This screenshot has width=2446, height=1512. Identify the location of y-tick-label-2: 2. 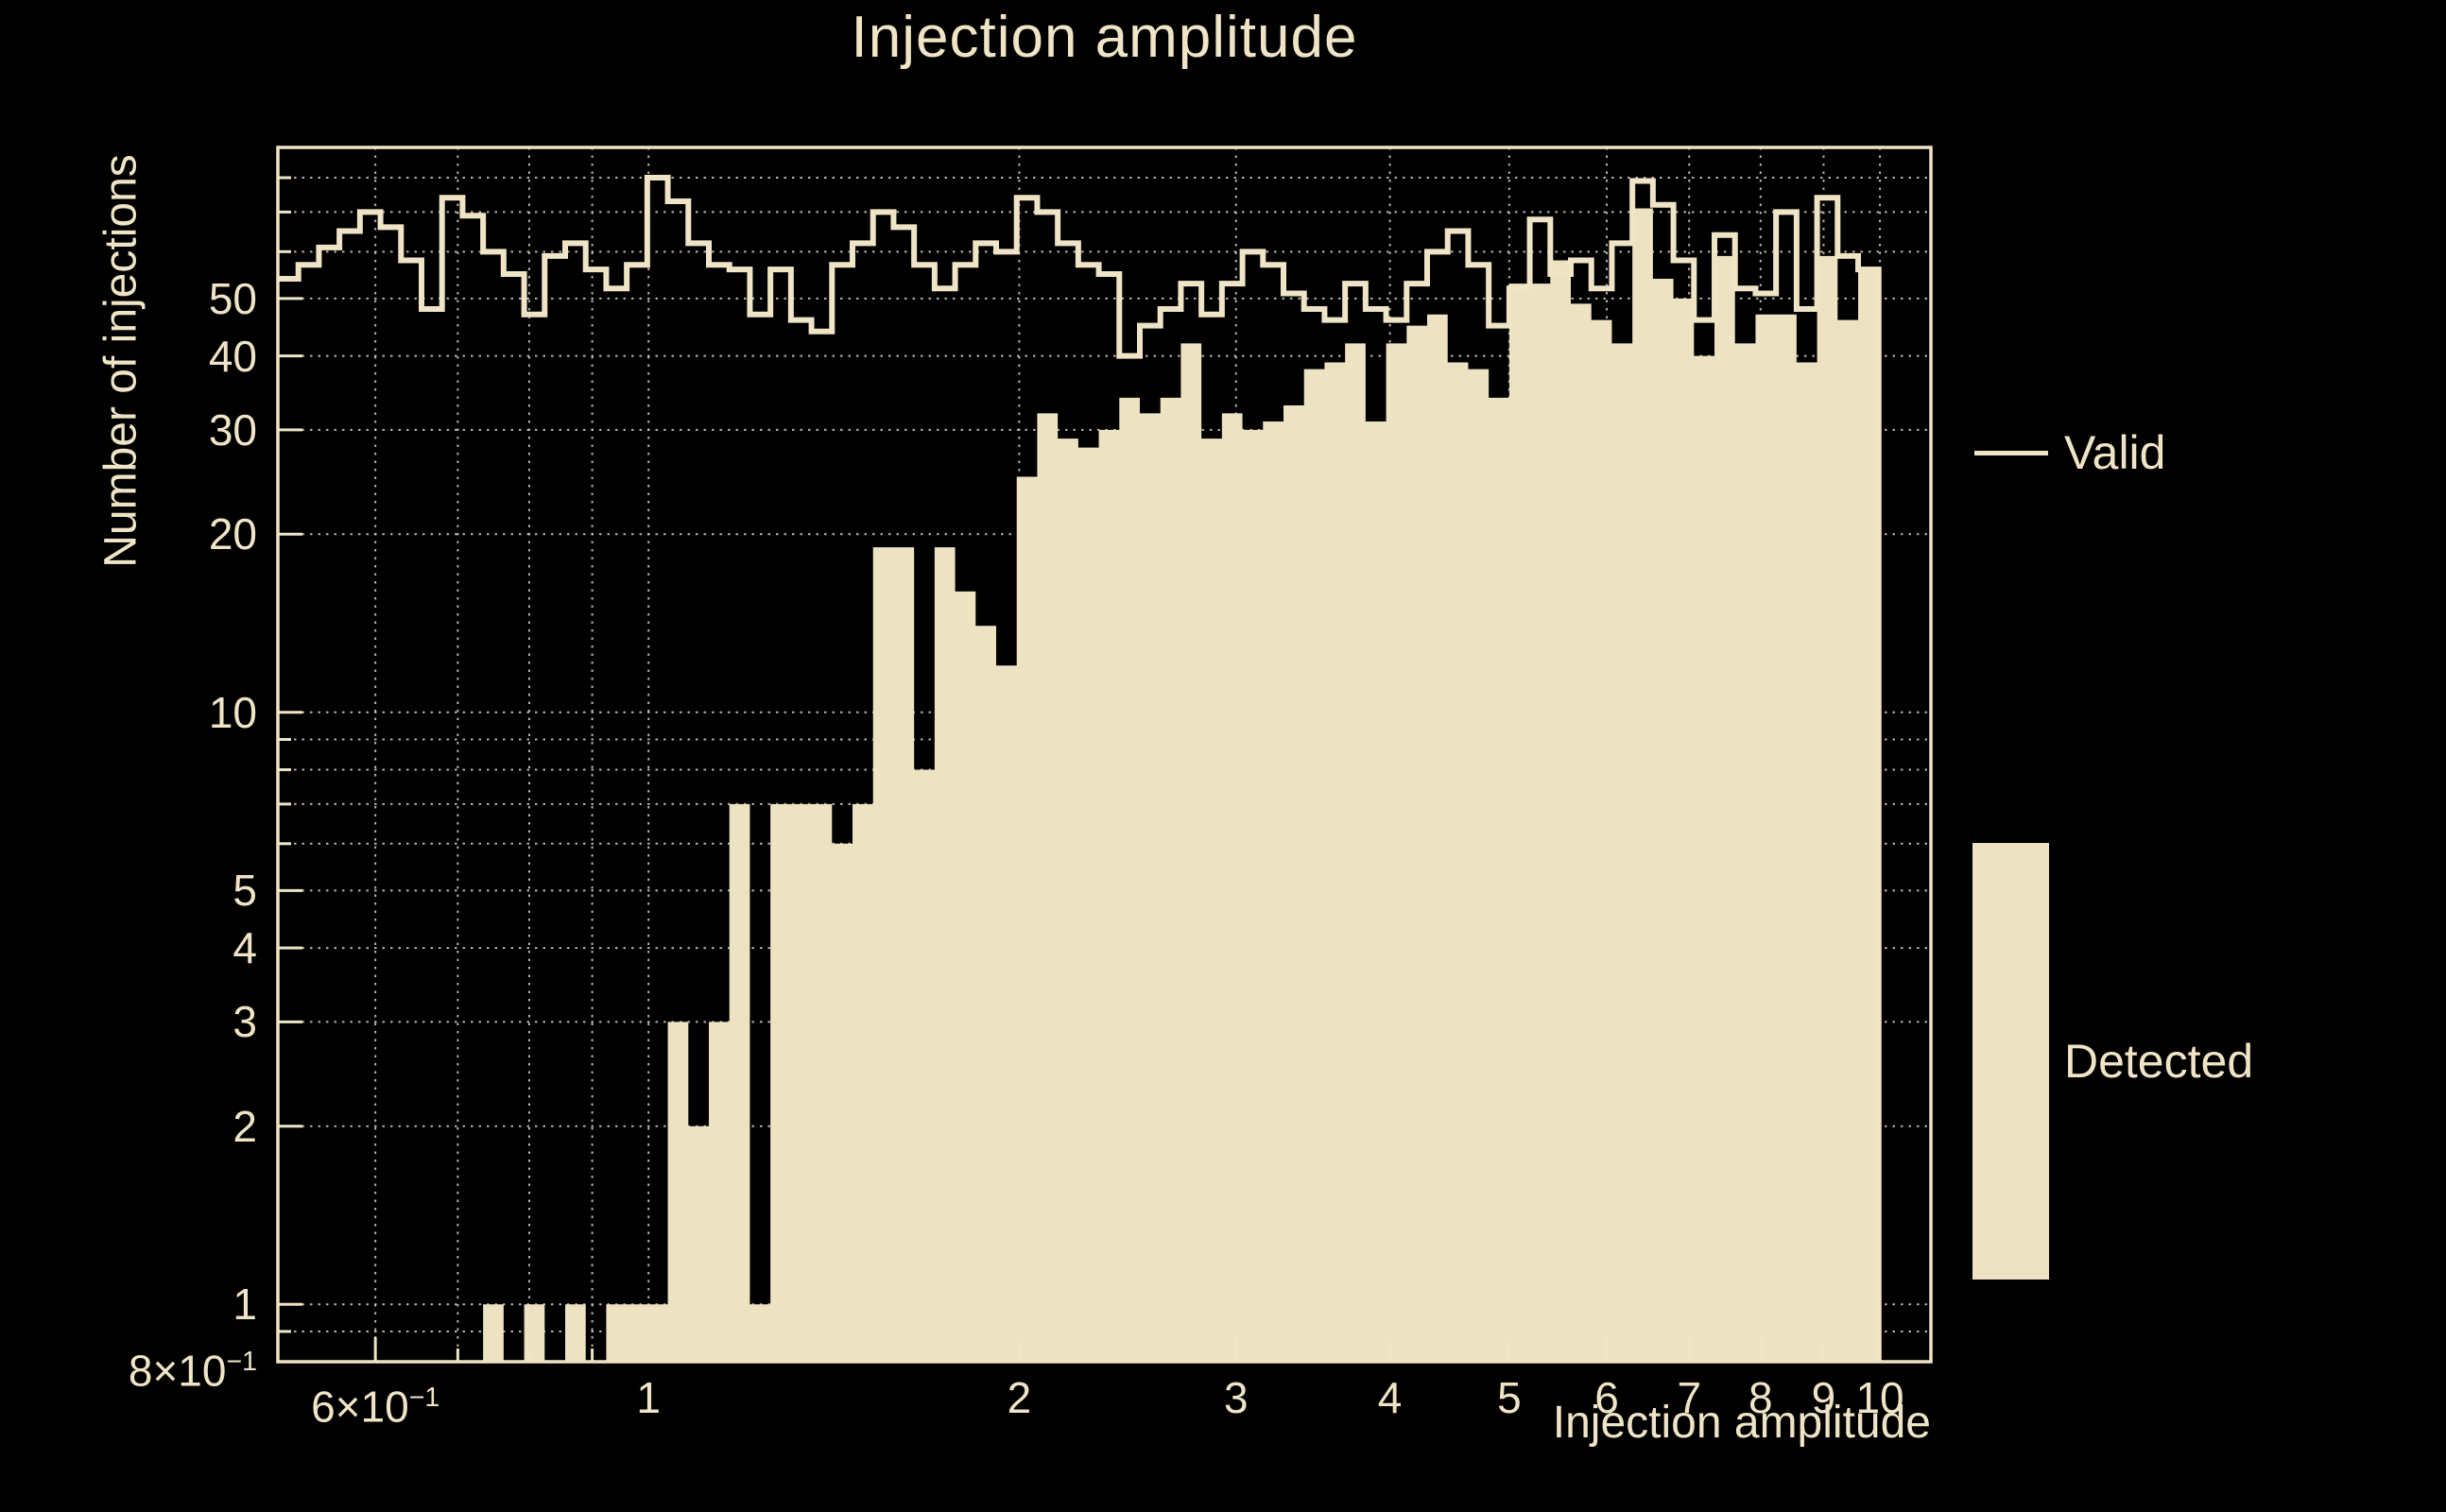
(245, 1126).